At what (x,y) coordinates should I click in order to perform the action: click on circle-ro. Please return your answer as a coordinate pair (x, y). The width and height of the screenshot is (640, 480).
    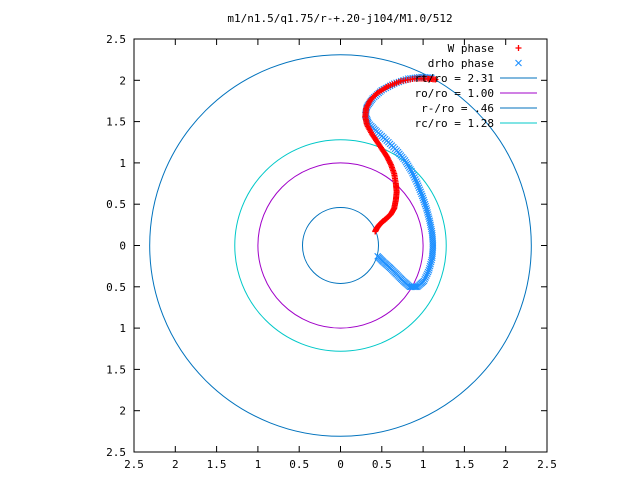
    Looking at the image, I should click on (340, 245).